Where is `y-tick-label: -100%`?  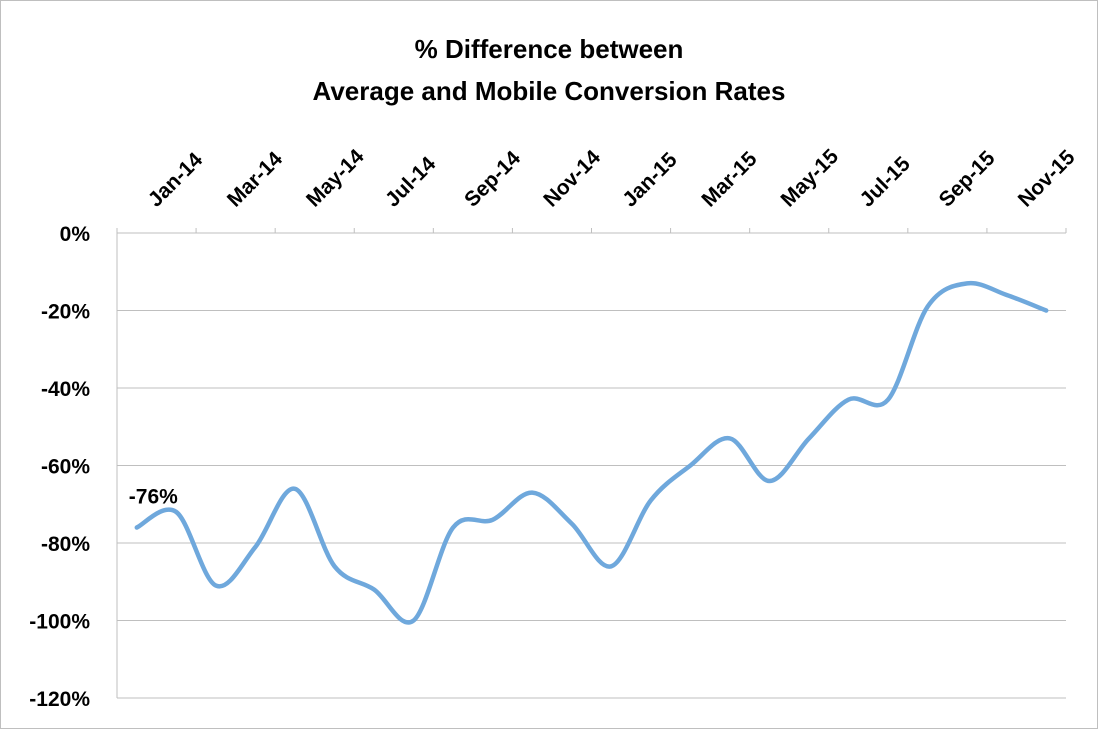
y-tick-label: -100% is located at coordinates (59, 622).